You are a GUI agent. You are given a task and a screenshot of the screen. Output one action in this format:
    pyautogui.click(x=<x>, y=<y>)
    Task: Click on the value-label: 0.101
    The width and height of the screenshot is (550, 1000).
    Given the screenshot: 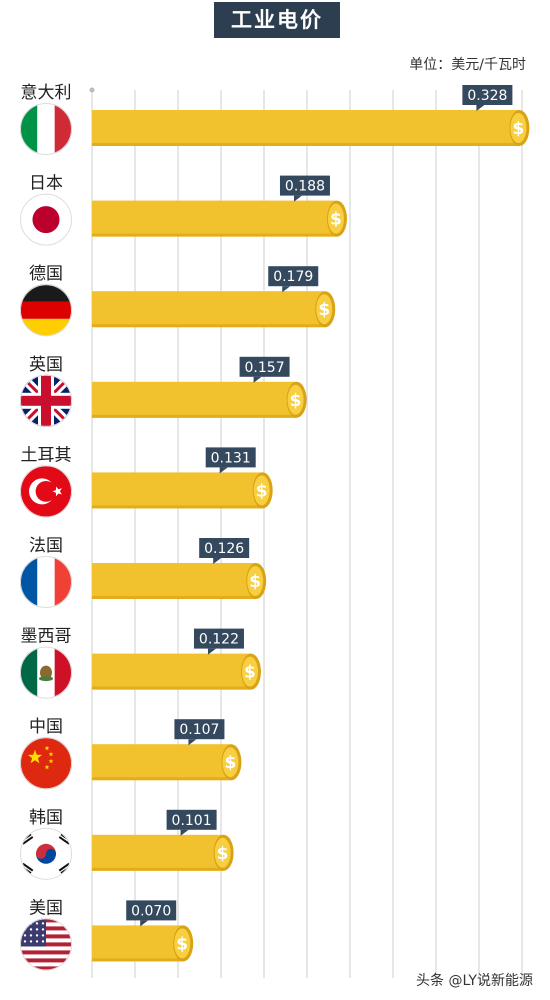 What is the action you would take?
    pyautogui.click(x=191, y=822)
    